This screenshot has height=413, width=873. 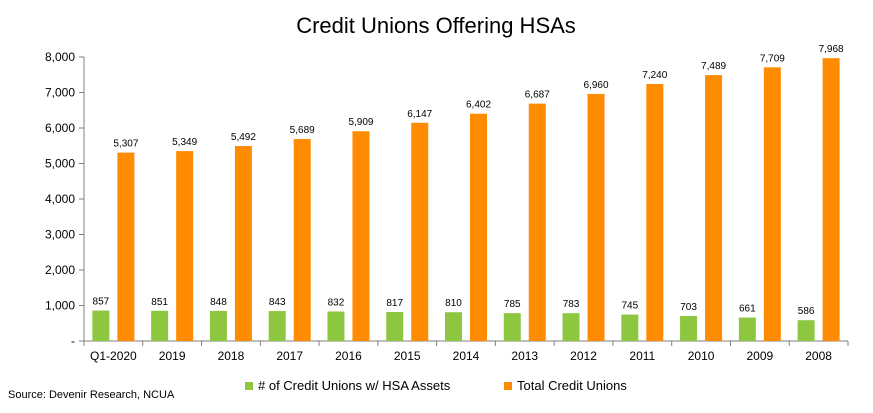 I want to click on data-label-total: 6,687, so click(x=537, y=95).